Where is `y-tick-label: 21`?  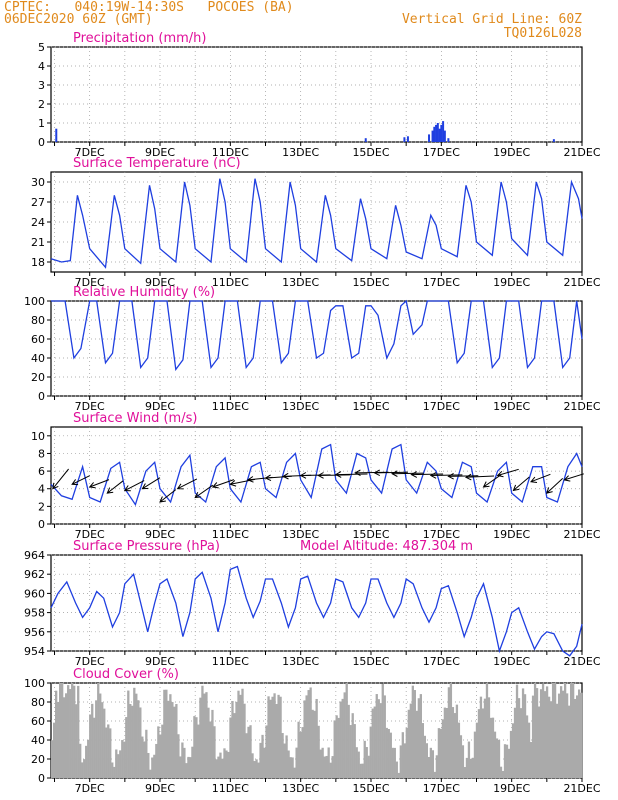
y-tick-label: 21 is located at coordinates (38, 242).